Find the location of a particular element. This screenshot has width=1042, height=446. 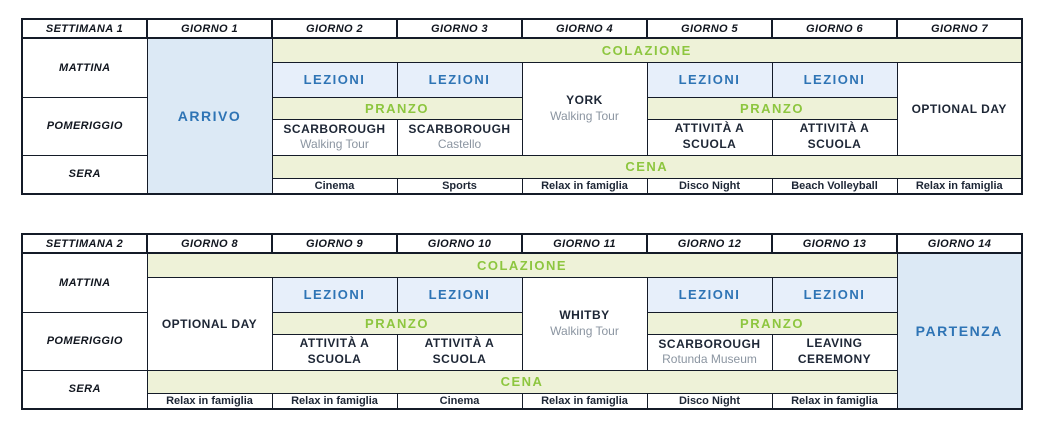

day-header: GIORNO 14 is located at coordinates (959, 243).